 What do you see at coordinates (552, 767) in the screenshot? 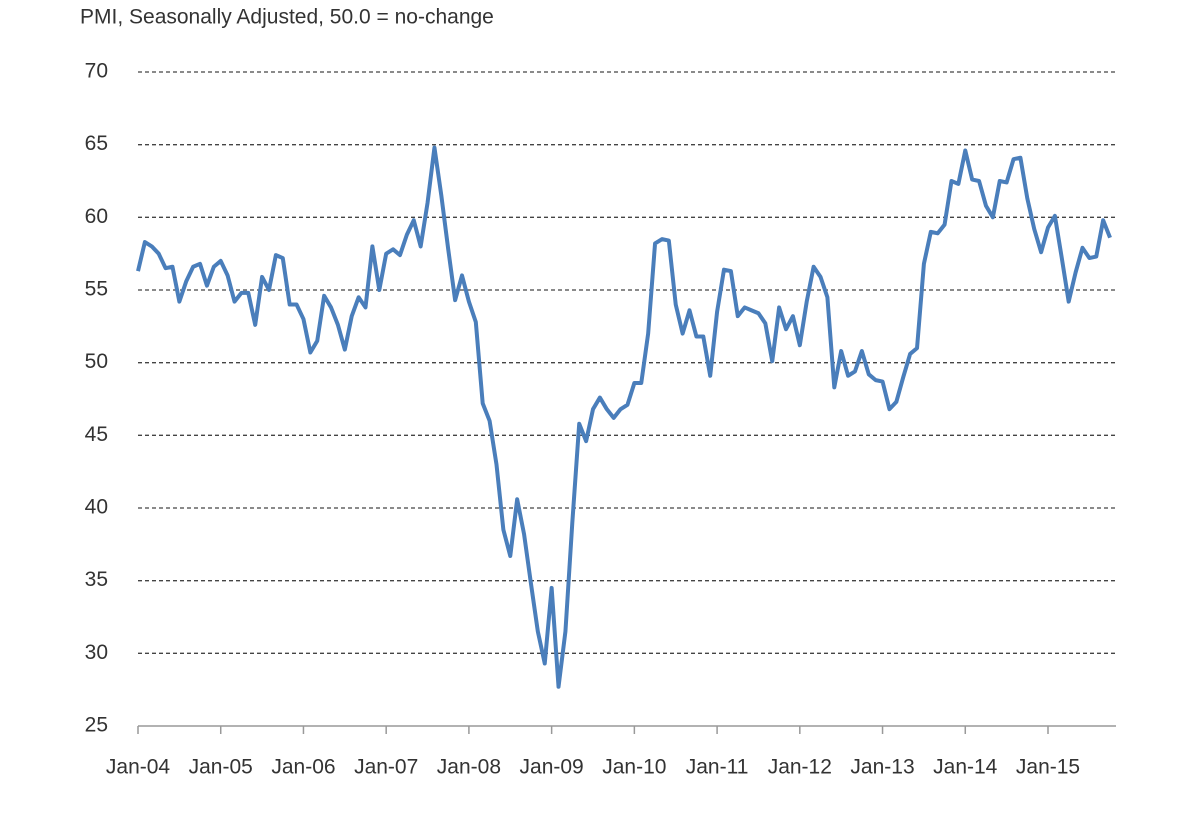
I see `x-tick-label: Jan-09` at bounding box center [552, 767].